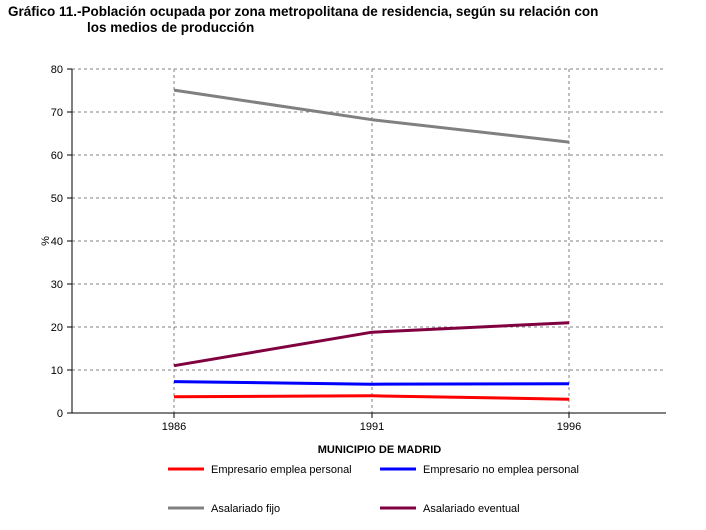 The height and width of the screenshot is (530, 706). Describe the element at coordinates (245, 509) in the screenshot. I see `legend-label: Asalariado fijo` at that location.